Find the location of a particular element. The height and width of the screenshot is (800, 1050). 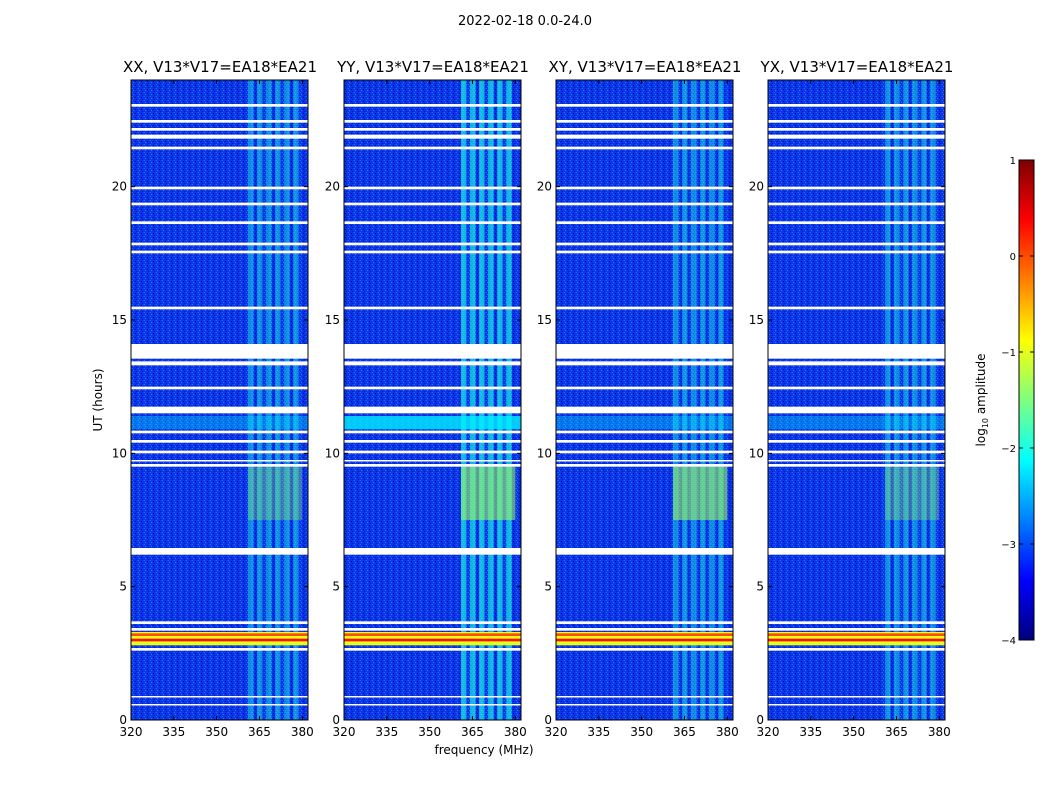

colorbar-tick-label: 1 is located at coordinates (1013, 161).